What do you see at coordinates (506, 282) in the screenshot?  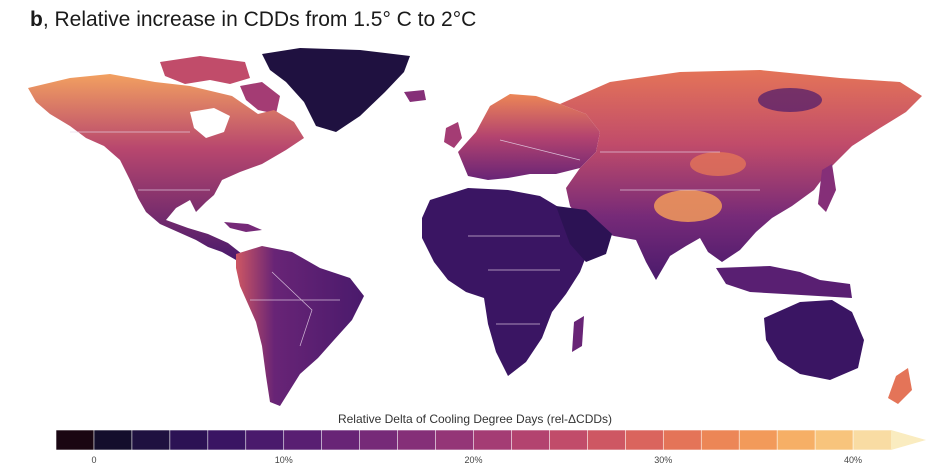 I see `africa` at bounding box center [506, 282].